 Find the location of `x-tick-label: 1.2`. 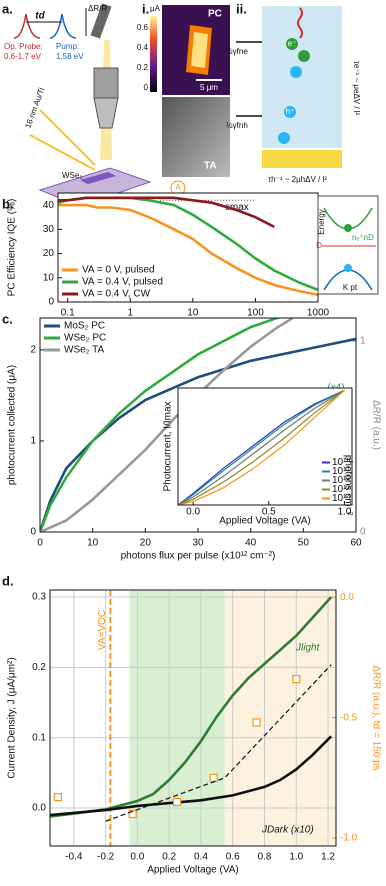

x-tick-label: 1.2 is located at coordinates (328, 857).